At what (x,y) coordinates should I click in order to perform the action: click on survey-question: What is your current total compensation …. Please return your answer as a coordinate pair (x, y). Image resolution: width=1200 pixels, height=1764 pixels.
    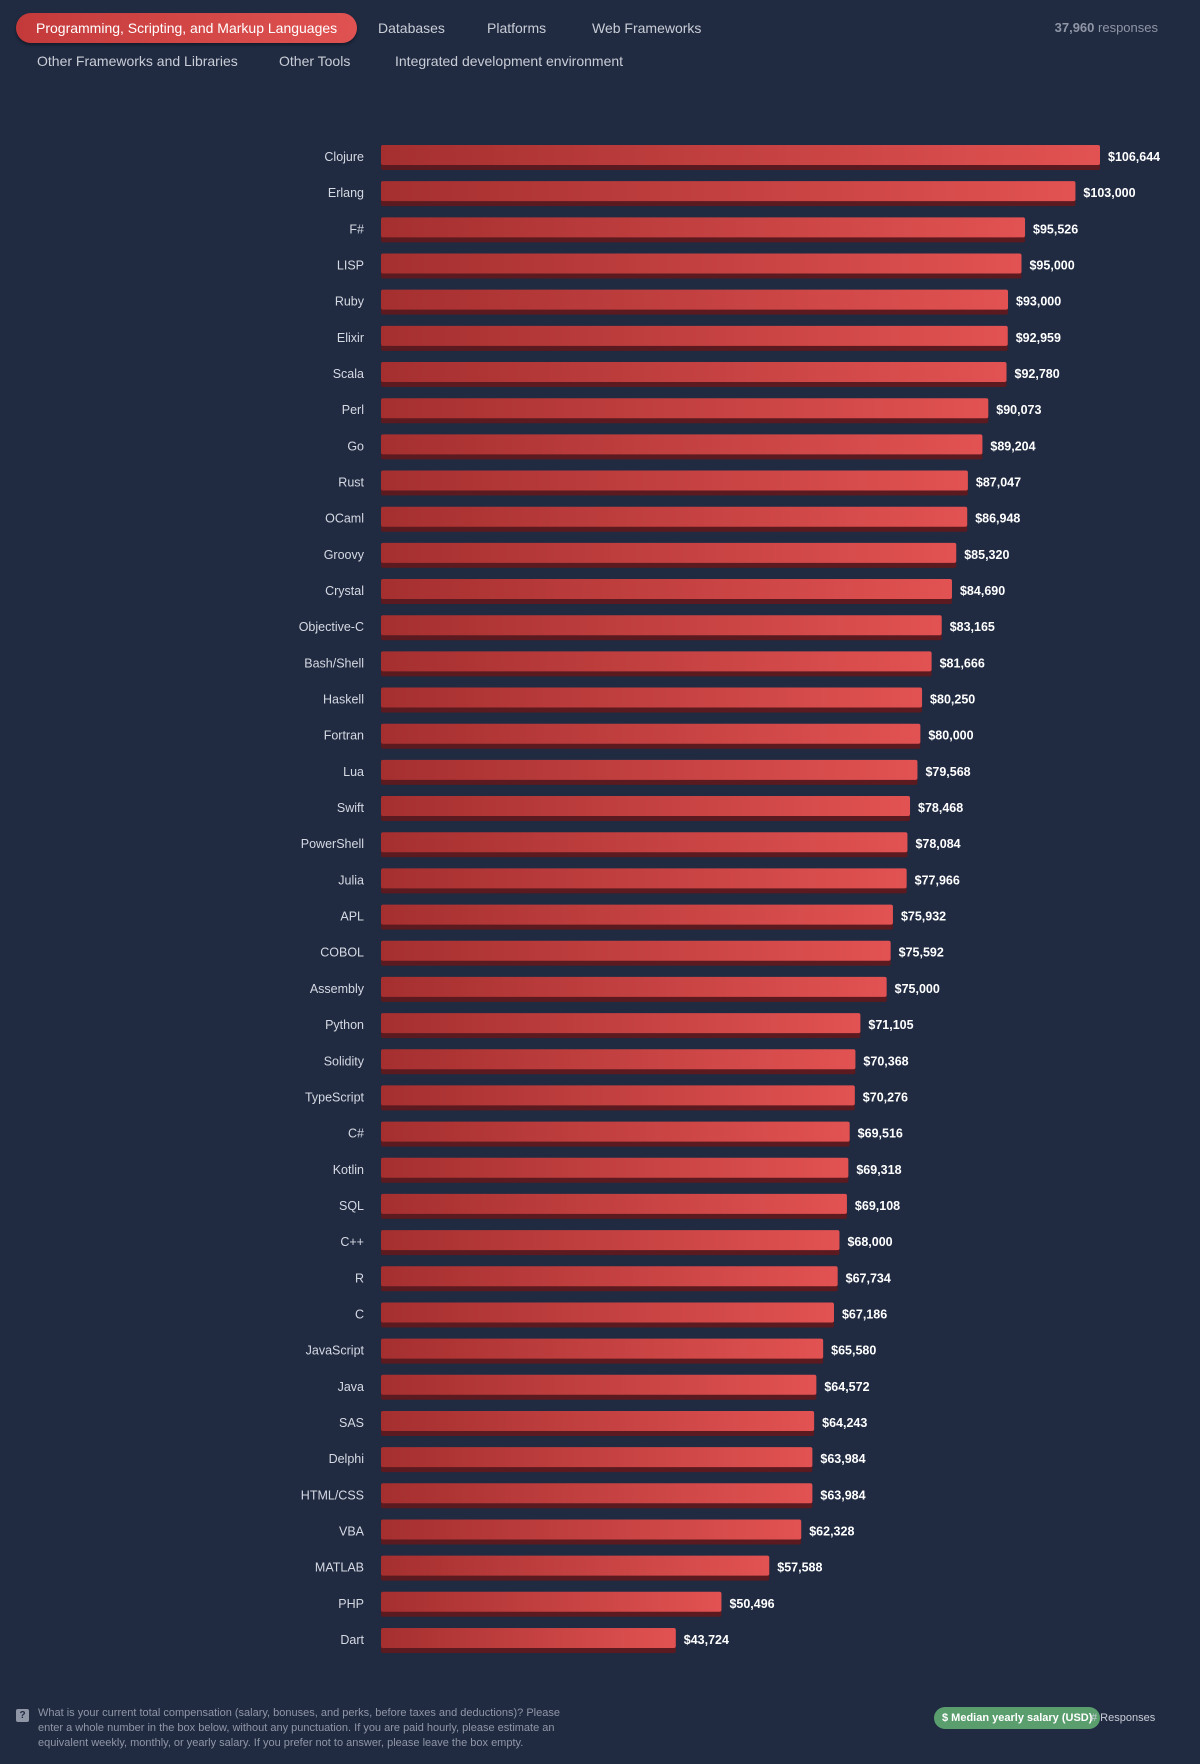
    Looking at the image, I should click on (299, 1728).